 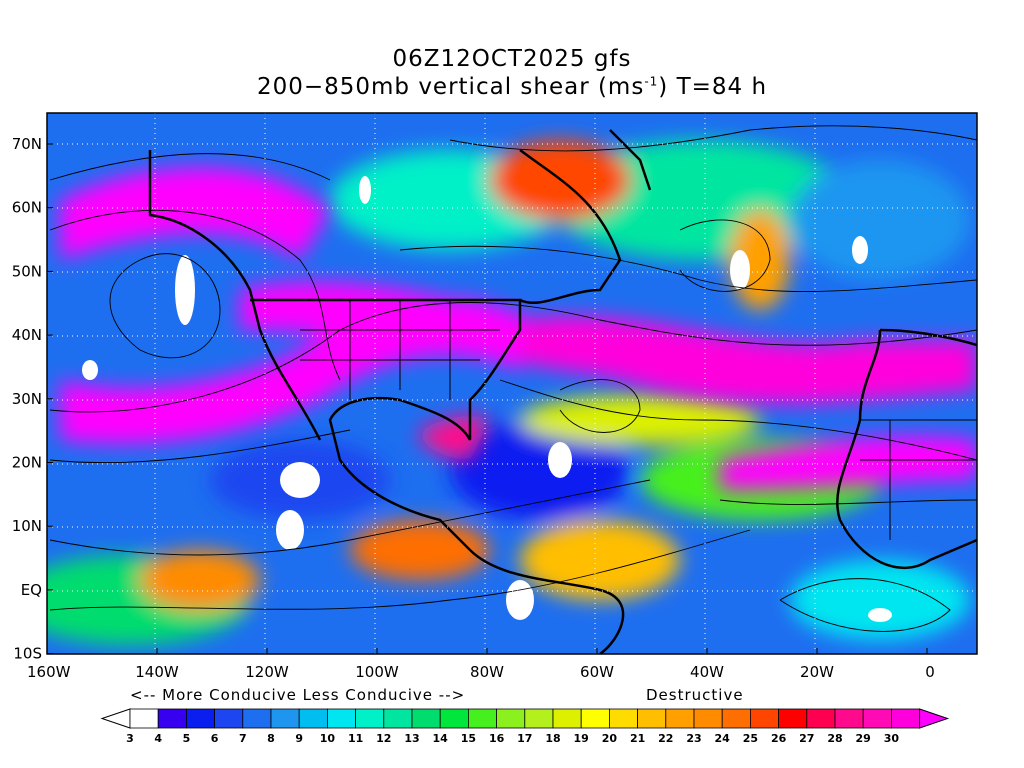 I want to click on colorbar-label: 23, so click(x=693, y=738).